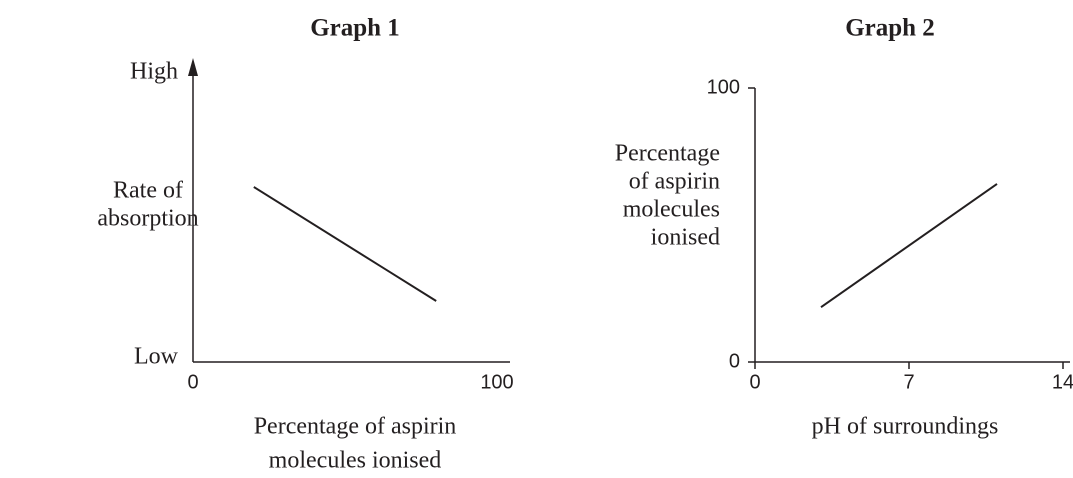 The width and height of the screenshot is (1073, 478). Describe the element at coordinates (355, 461) in the screenshot. I see `x-axis-label: molecules ionised` at that location.